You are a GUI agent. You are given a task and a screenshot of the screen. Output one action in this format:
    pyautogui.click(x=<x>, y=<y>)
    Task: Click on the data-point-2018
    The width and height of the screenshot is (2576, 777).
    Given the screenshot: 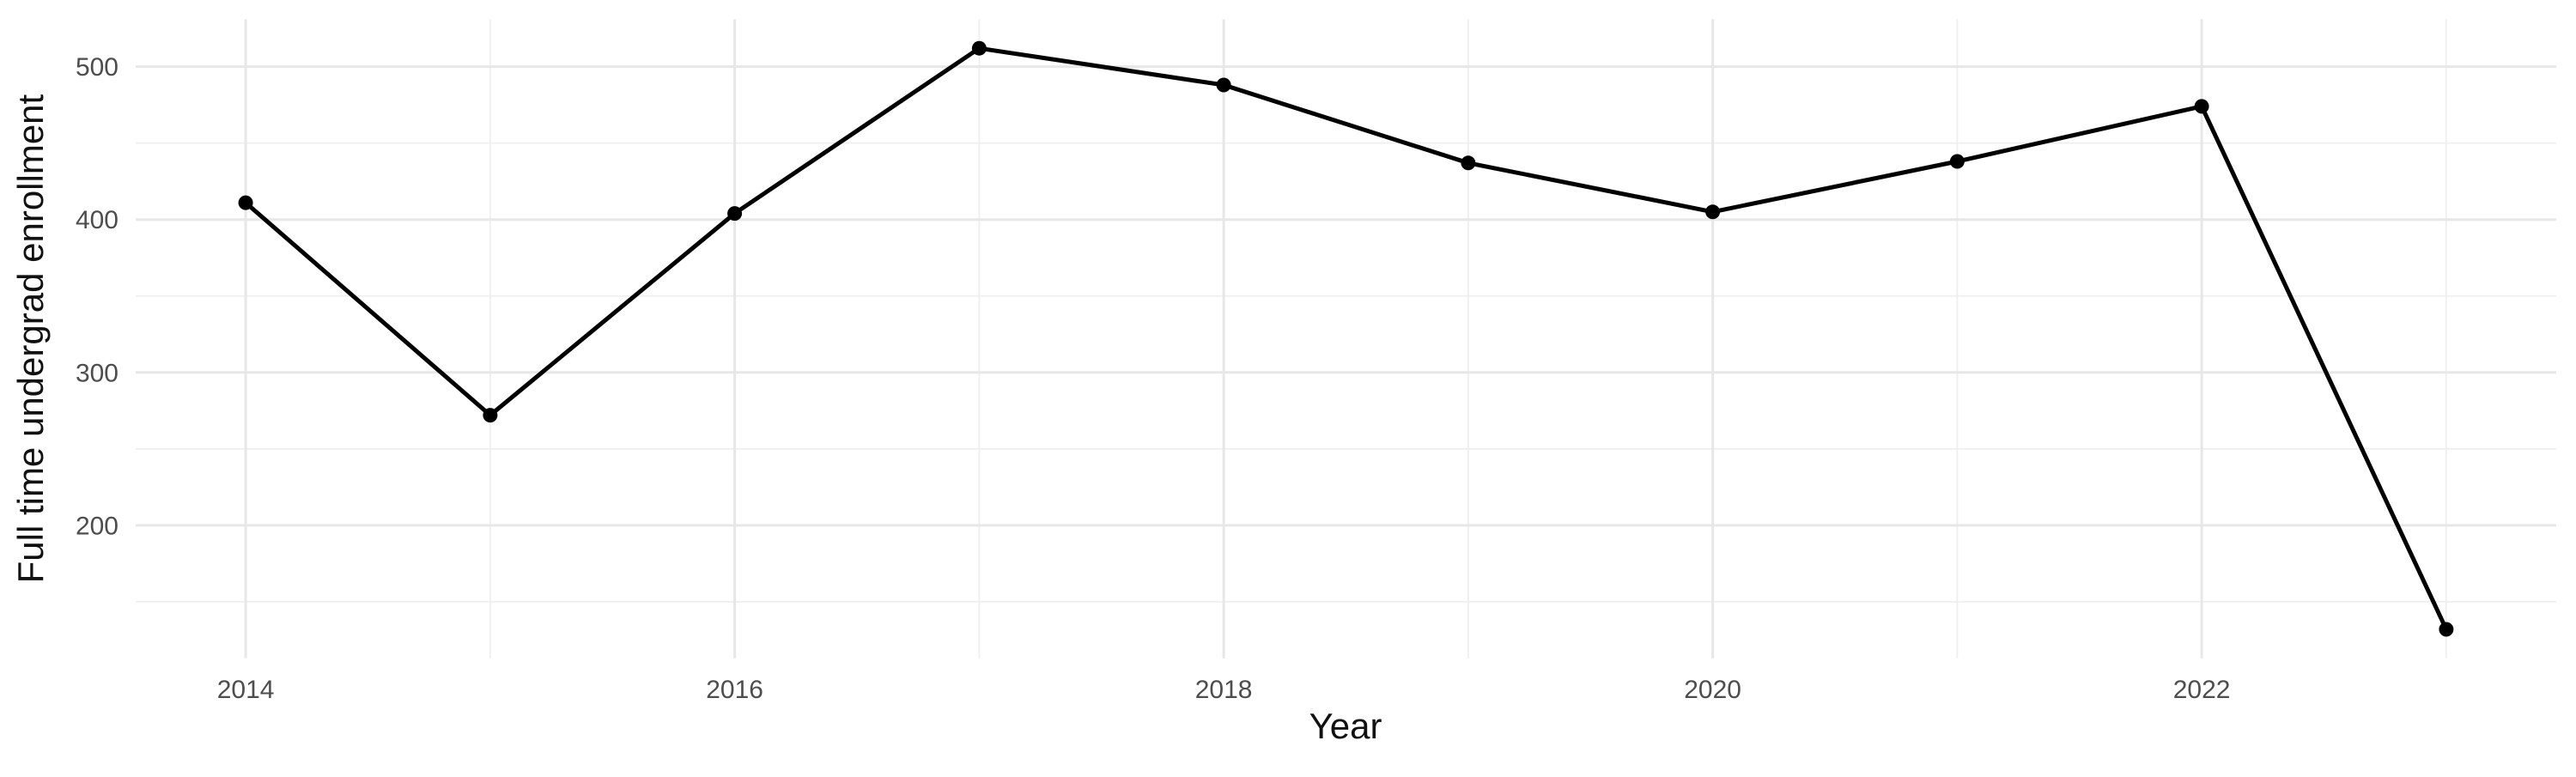 What is the action you would take?
    pyautogui.click(x=1224, y=85)
    